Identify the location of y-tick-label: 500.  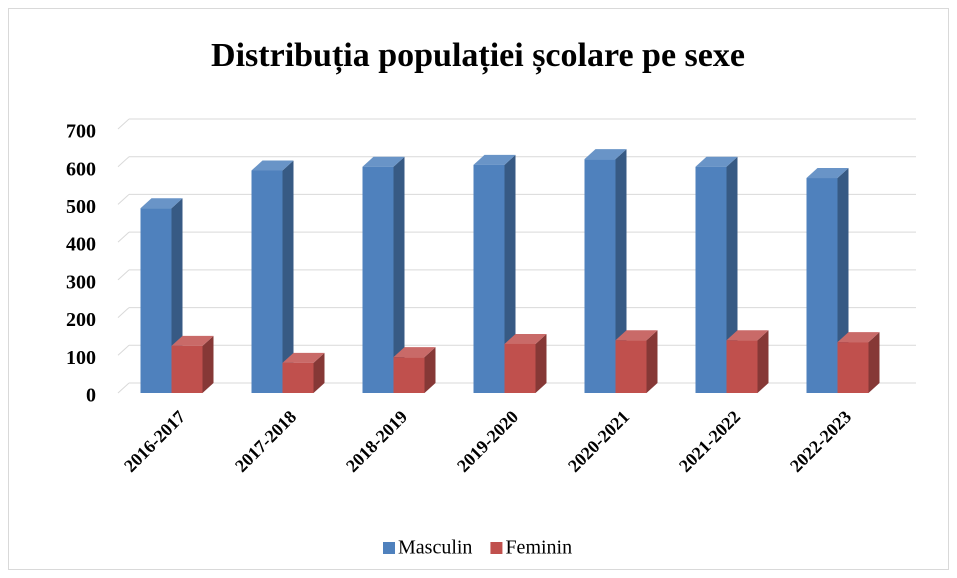
(81, 207).